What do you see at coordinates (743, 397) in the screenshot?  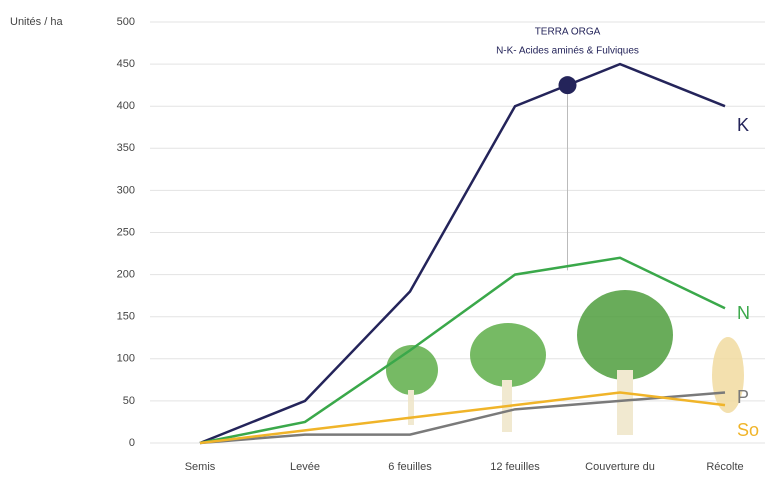 I see `series-label: P` at bounding box center [743, 397].